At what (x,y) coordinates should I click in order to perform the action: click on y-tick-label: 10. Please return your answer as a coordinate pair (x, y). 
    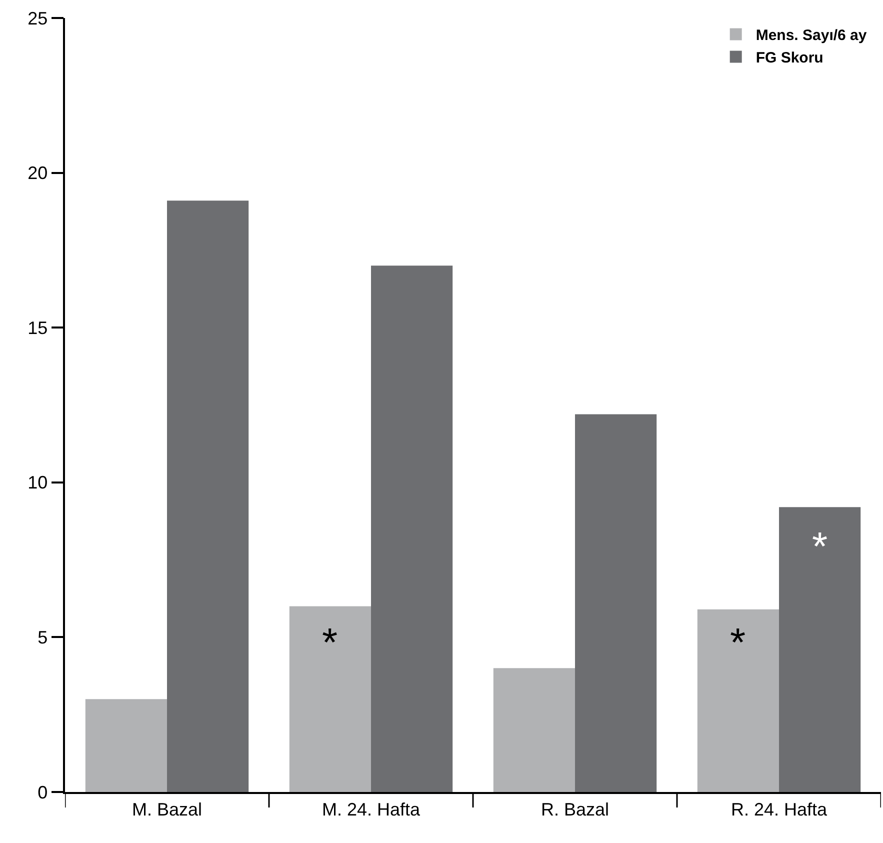
    Looking at the image, I should click on (38, 482).